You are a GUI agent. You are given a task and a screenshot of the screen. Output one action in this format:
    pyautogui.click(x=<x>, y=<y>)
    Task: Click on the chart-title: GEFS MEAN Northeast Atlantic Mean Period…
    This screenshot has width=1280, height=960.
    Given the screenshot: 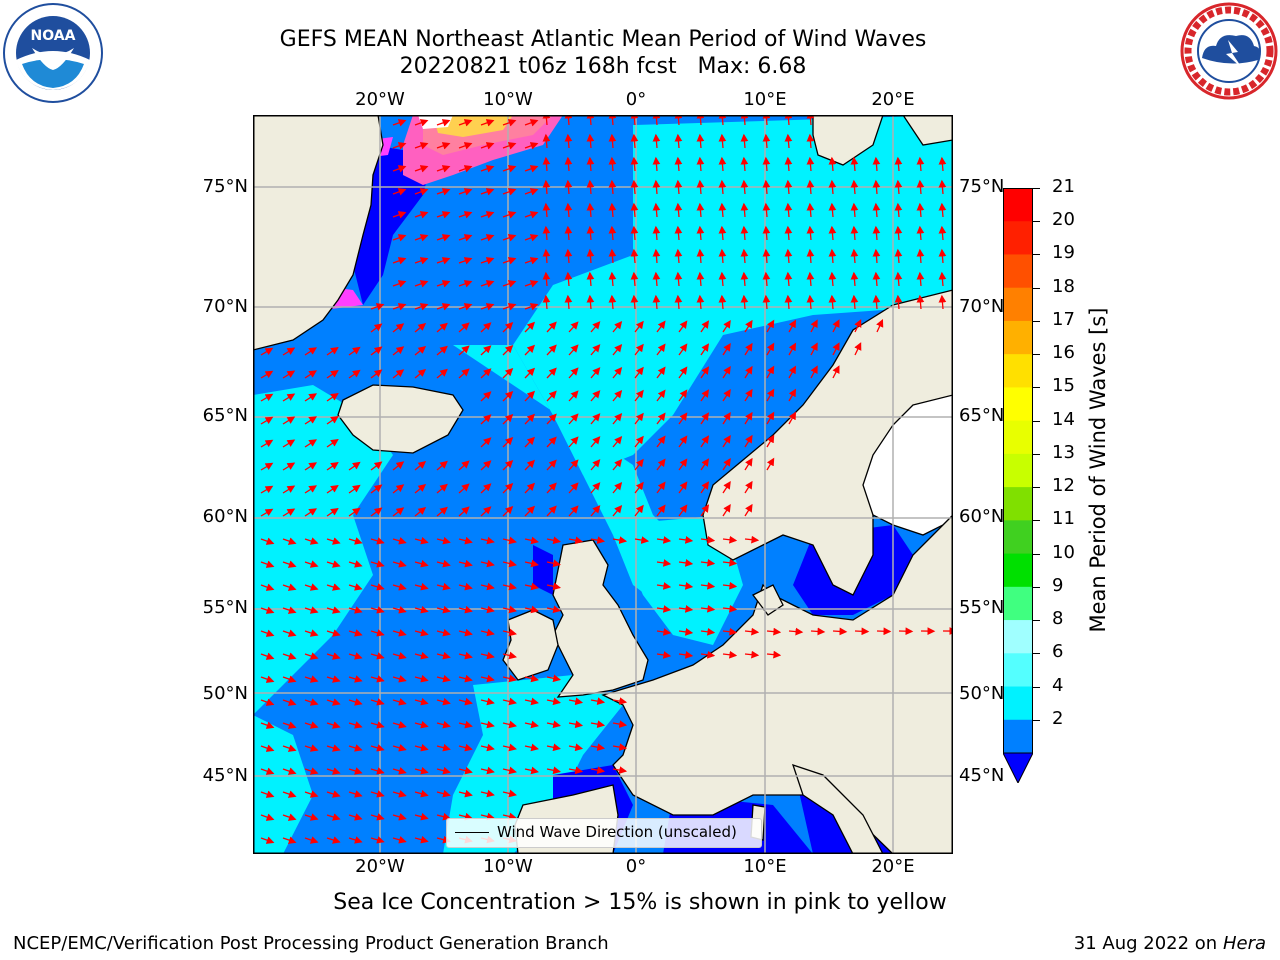 What is the action you would take?
    pyautogui.click(x=603, y=39)
    